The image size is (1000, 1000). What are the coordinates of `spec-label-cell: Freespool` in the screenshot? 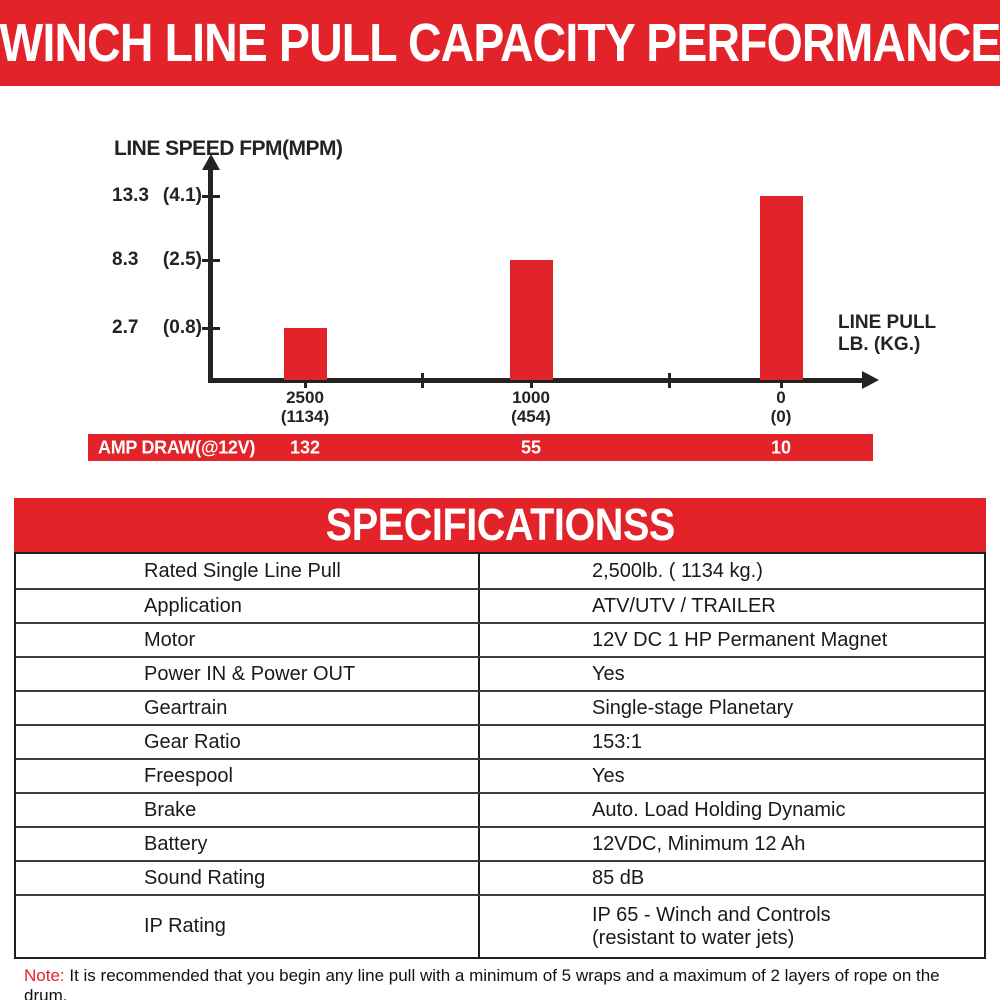 It's located at (248, 776).